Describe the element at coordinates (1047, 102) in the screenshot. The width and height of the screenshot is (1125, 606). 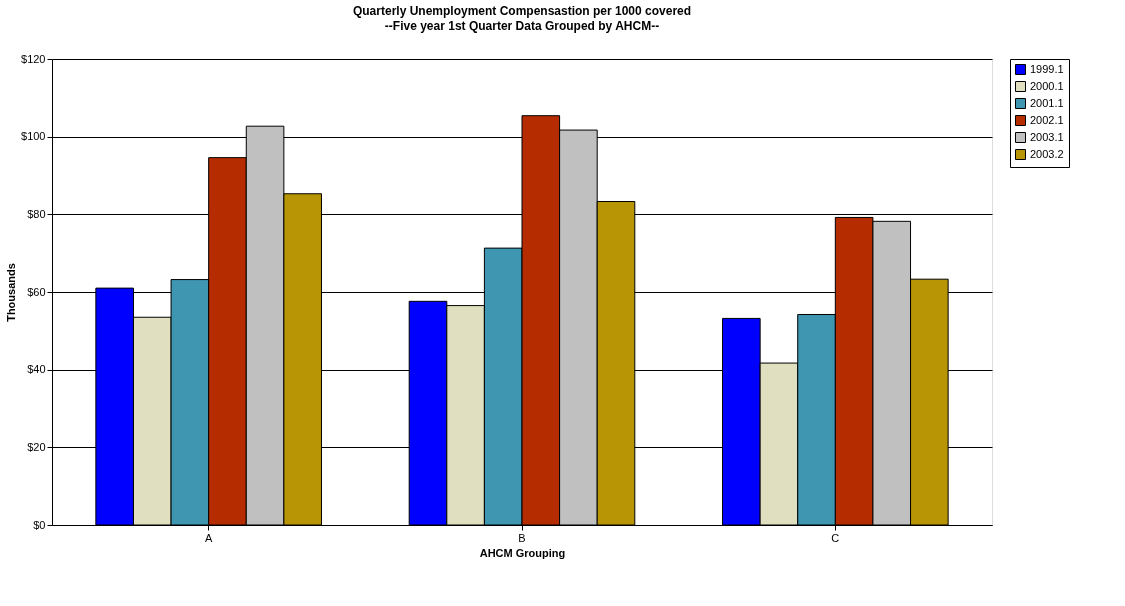
I see `legend-label: 2001.1` at that location.